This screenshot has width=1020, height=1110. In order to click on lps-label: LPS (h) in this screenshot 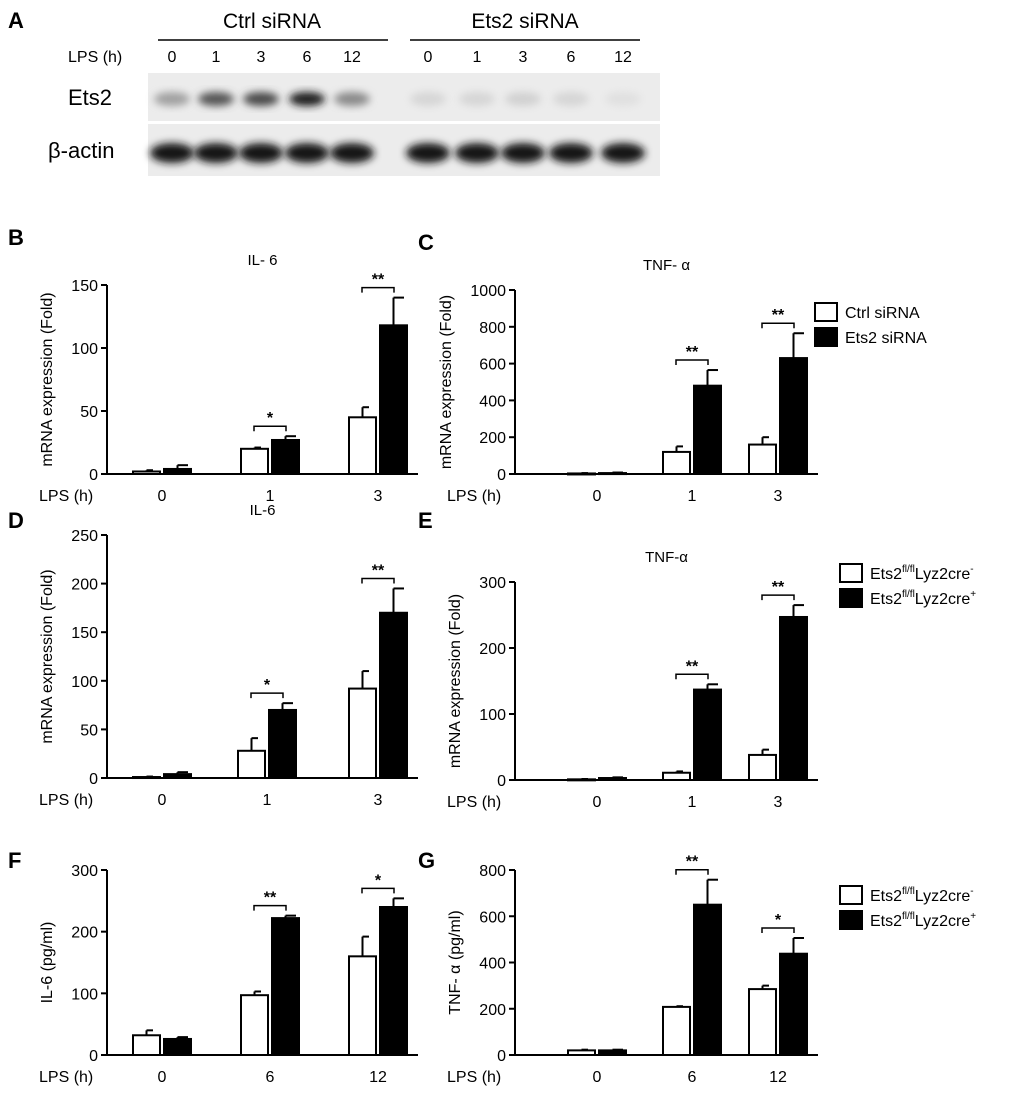, I will do `click(95, 57)`.